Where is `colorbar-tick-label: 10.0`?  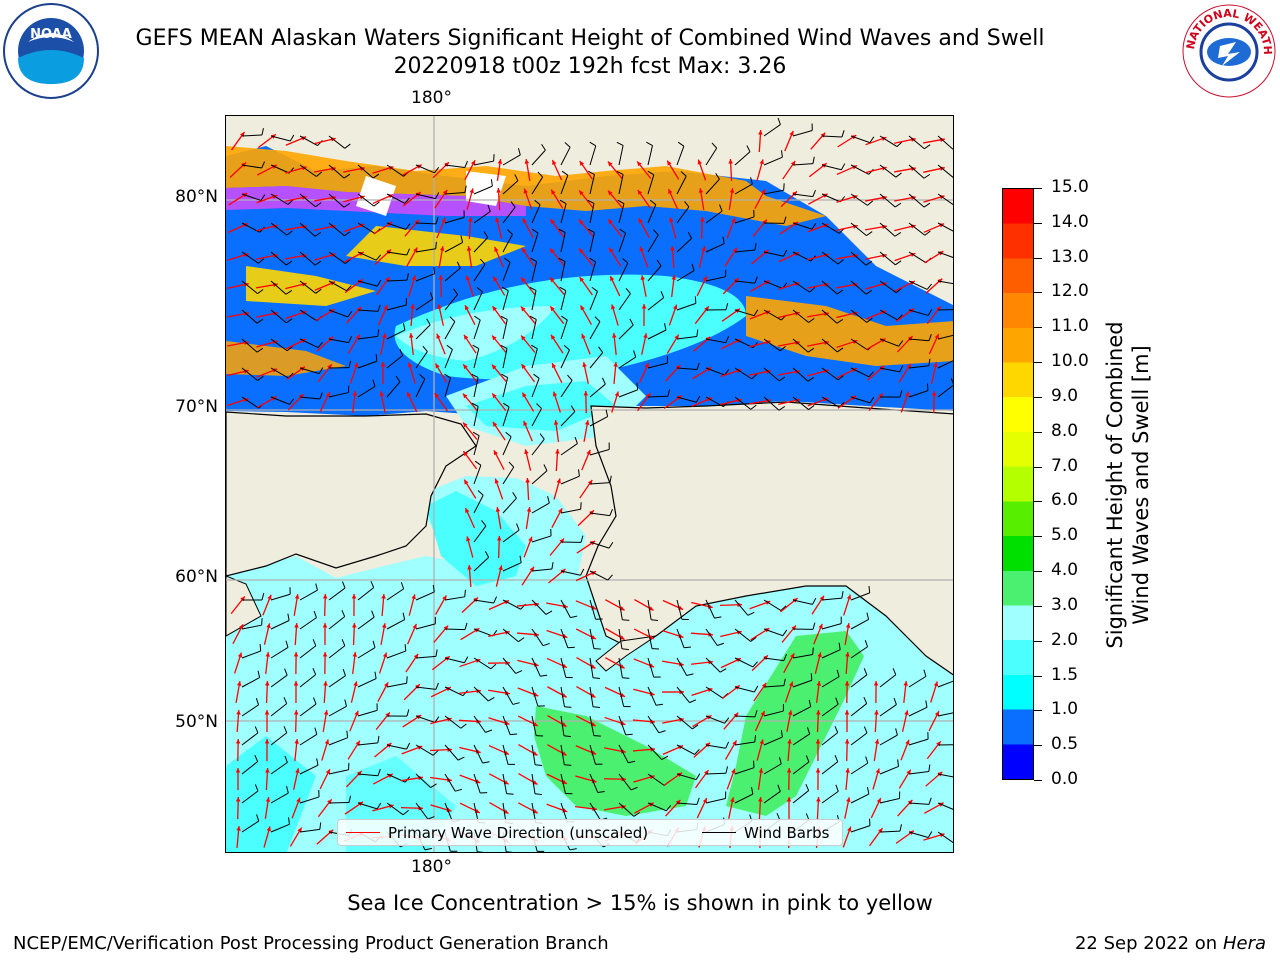
colorbar-tick-label: 10.0 is located at coordinates (1070, 361).